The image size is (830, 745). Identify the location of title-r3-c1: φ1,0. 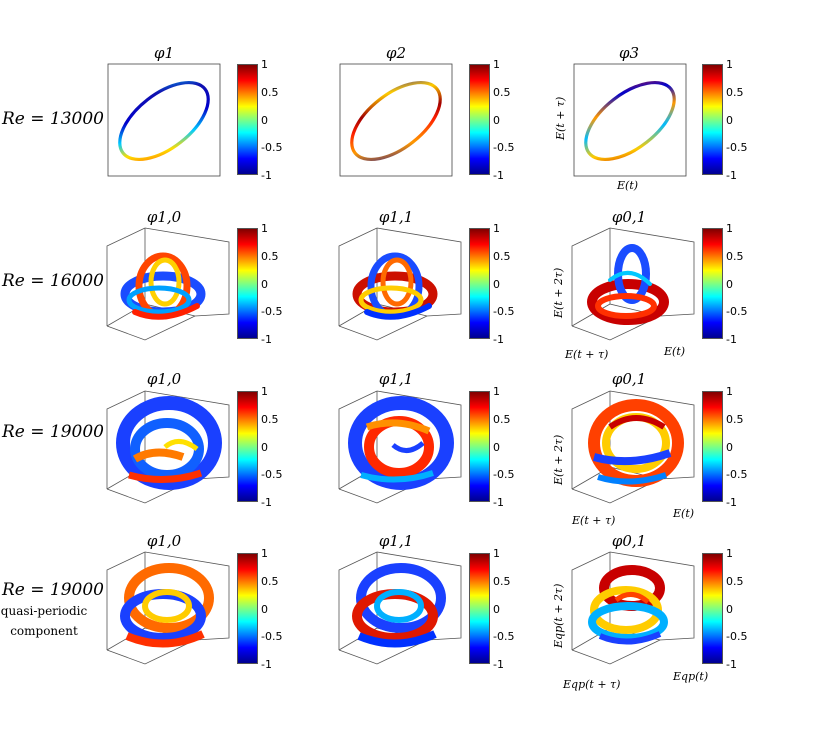
(164, 379).